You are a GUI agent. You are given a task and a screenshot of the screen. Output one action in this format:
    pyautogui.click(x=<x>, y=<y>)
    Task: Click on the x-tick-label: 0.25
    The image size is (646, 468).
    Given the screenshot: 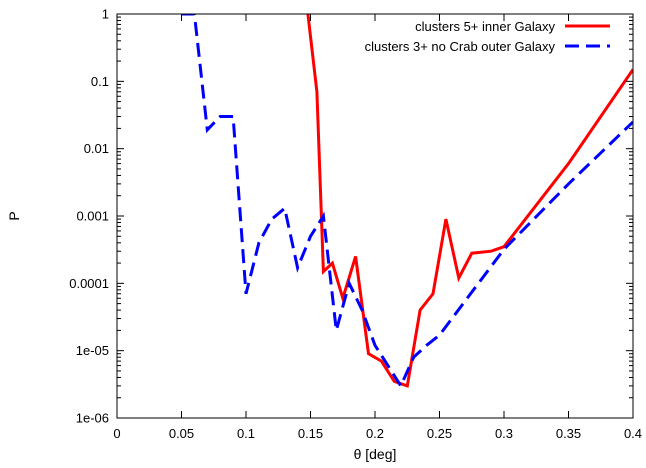 What is the action you would take?
    pyautogui.click(x=439, y=433)
    